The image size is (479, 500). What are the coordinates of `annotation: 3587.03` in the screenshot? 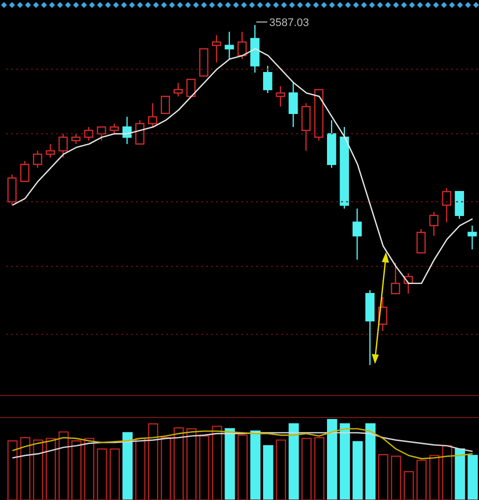 It's located at (289, 23).